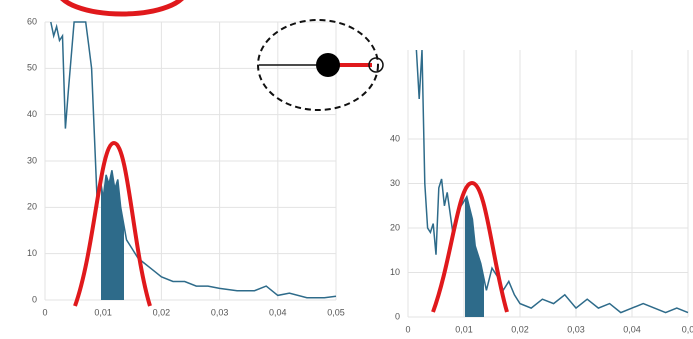  Describe the element at coordinates (32, 21) in the screenshot. I see `y-tick-label: 60` at that location.